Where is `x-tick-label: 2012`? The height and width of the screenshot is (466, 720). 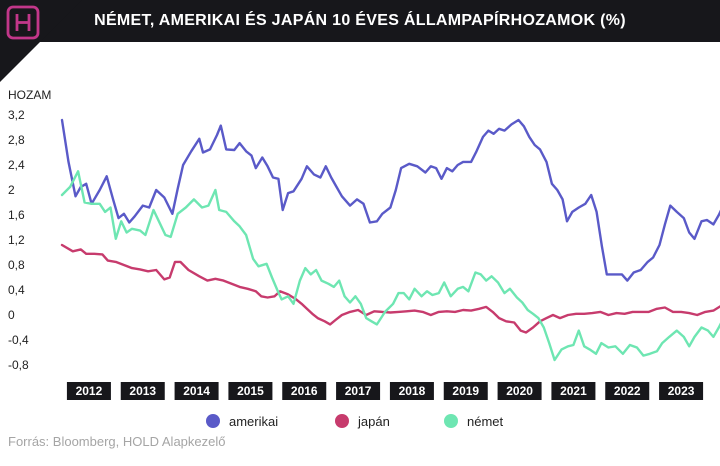 x-tick-label: 2012 is located at coordinates (89, 391).